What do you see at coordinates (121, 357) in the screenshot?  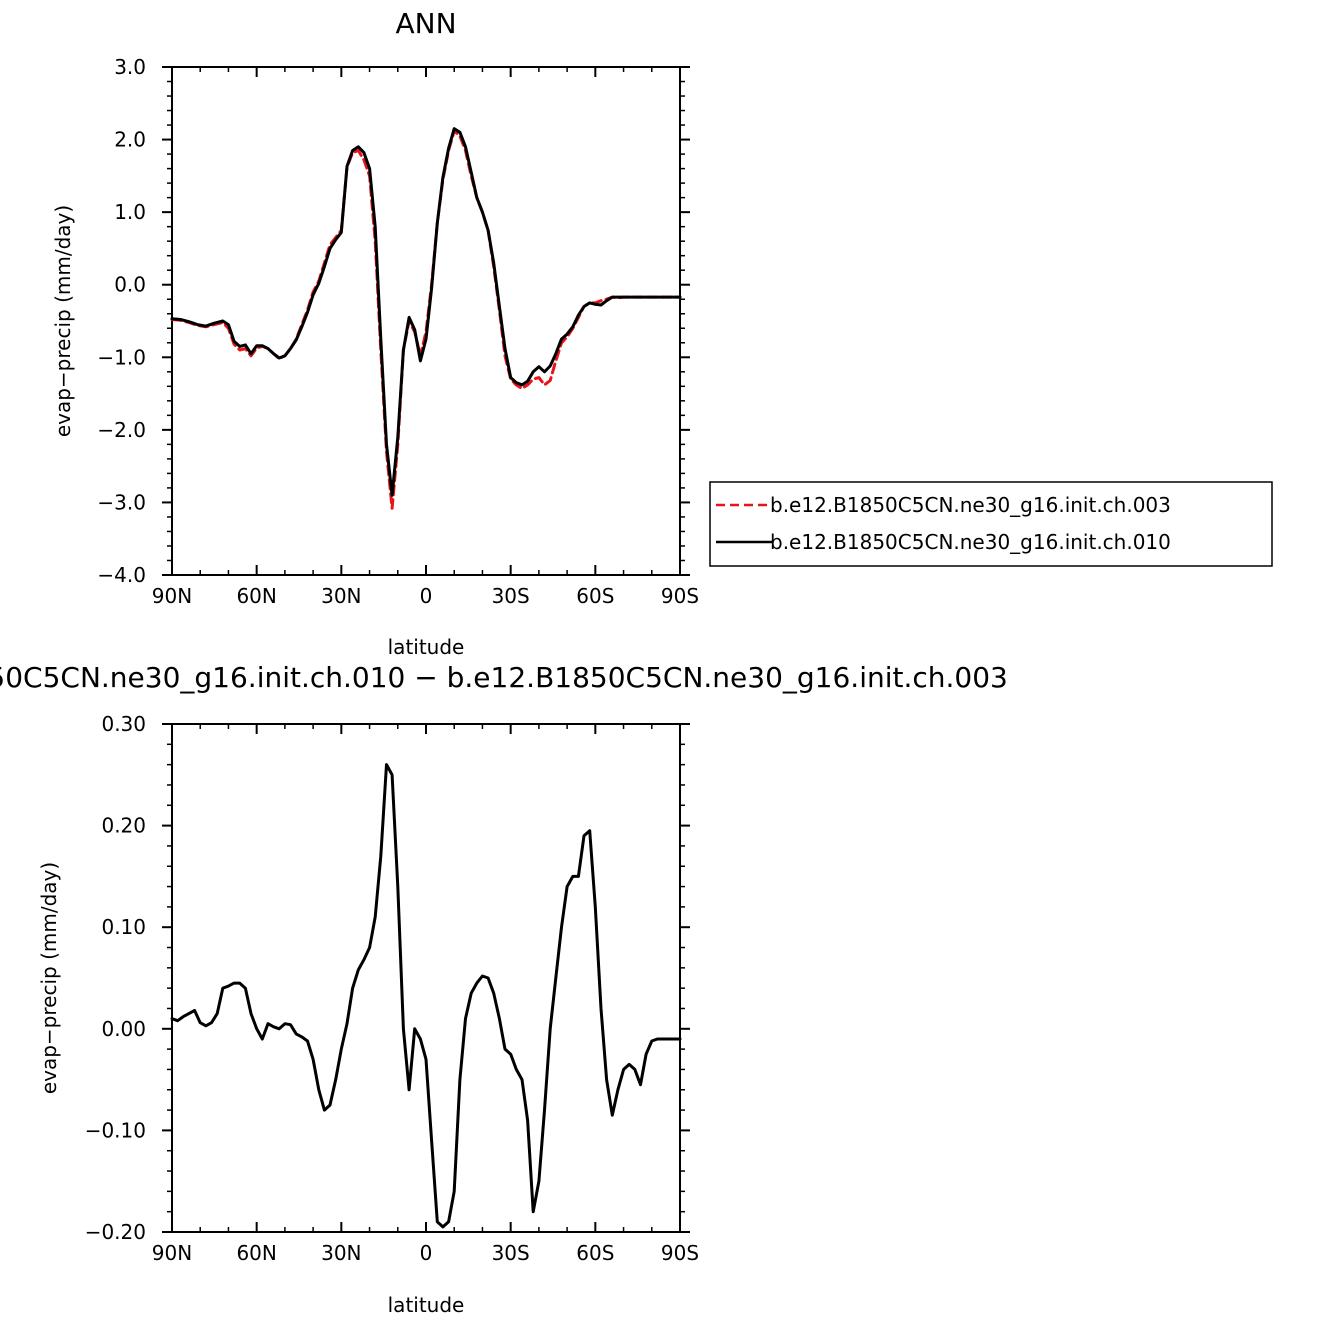 I see `top-y-tick-label: −1.0` at bounding box center [121, 357].